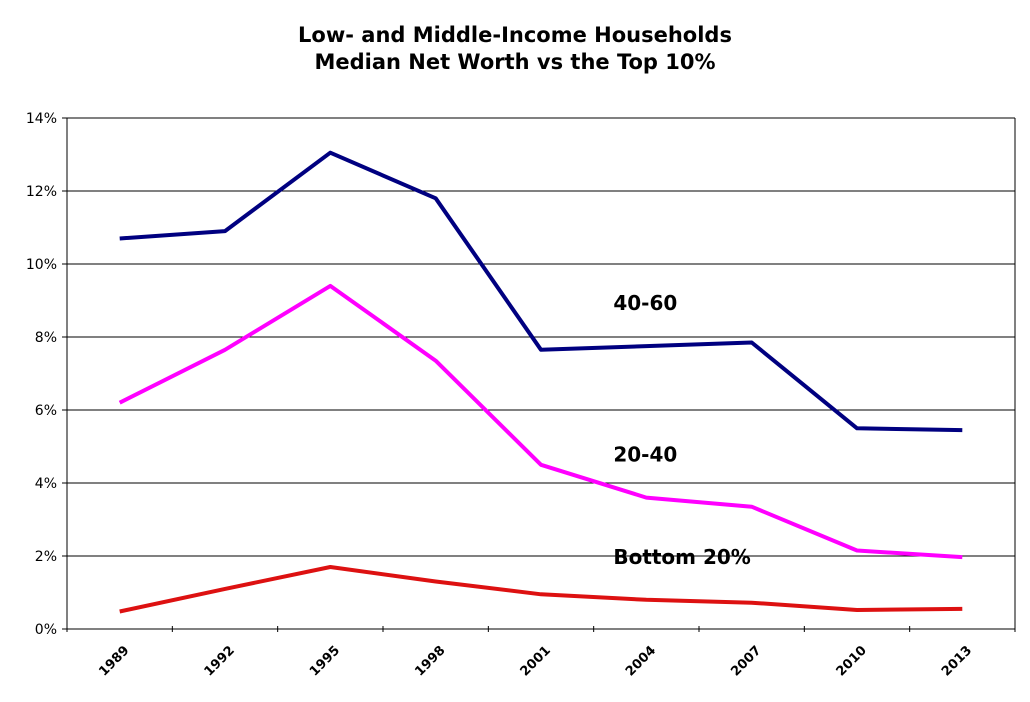 The width and height of the screenshot is (1030, 702). What do you see at coordinates (641, 661) in the screenshot?
I see `x-tick-label: 2004` at bounding box center [641, 661].